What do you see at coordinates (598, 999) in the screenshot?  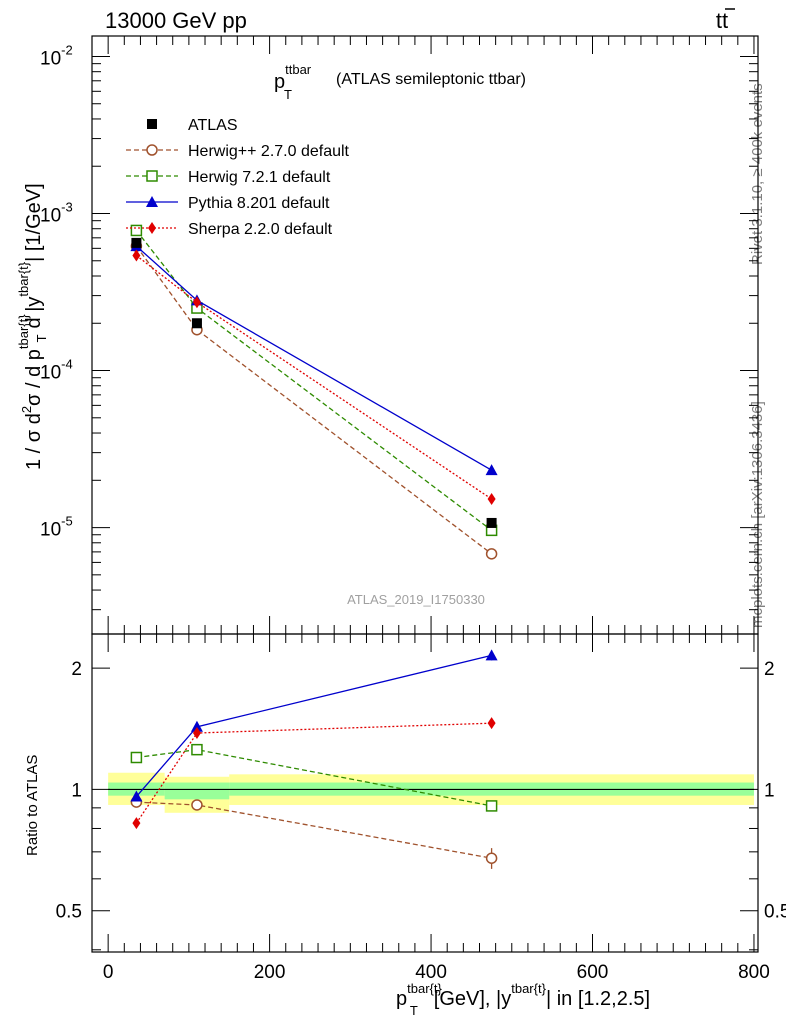 I see `xlabel-c: | in [1.2,2.5]` at bounding box center [598, 999].